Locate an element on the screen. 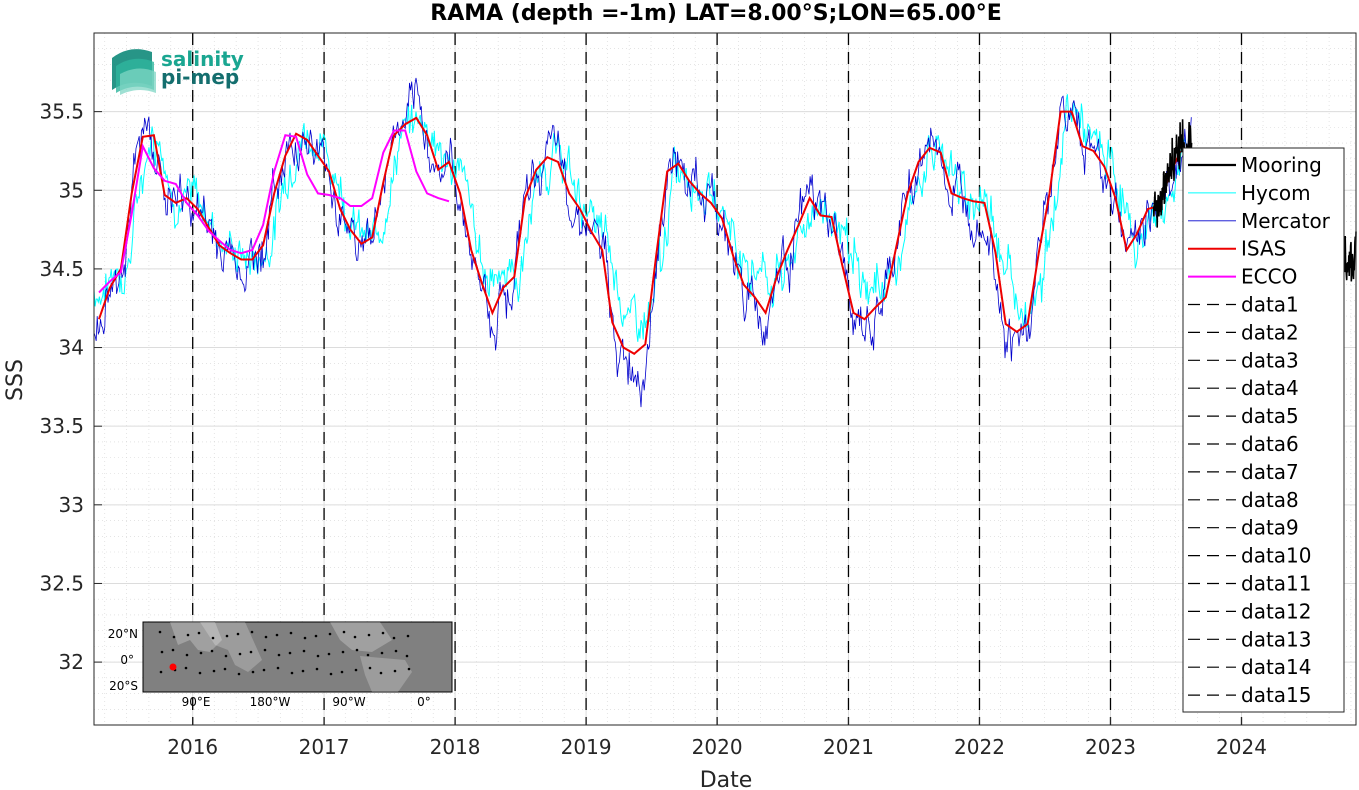  y-tick-label: 34.5 is located at coordinates (61, 269).